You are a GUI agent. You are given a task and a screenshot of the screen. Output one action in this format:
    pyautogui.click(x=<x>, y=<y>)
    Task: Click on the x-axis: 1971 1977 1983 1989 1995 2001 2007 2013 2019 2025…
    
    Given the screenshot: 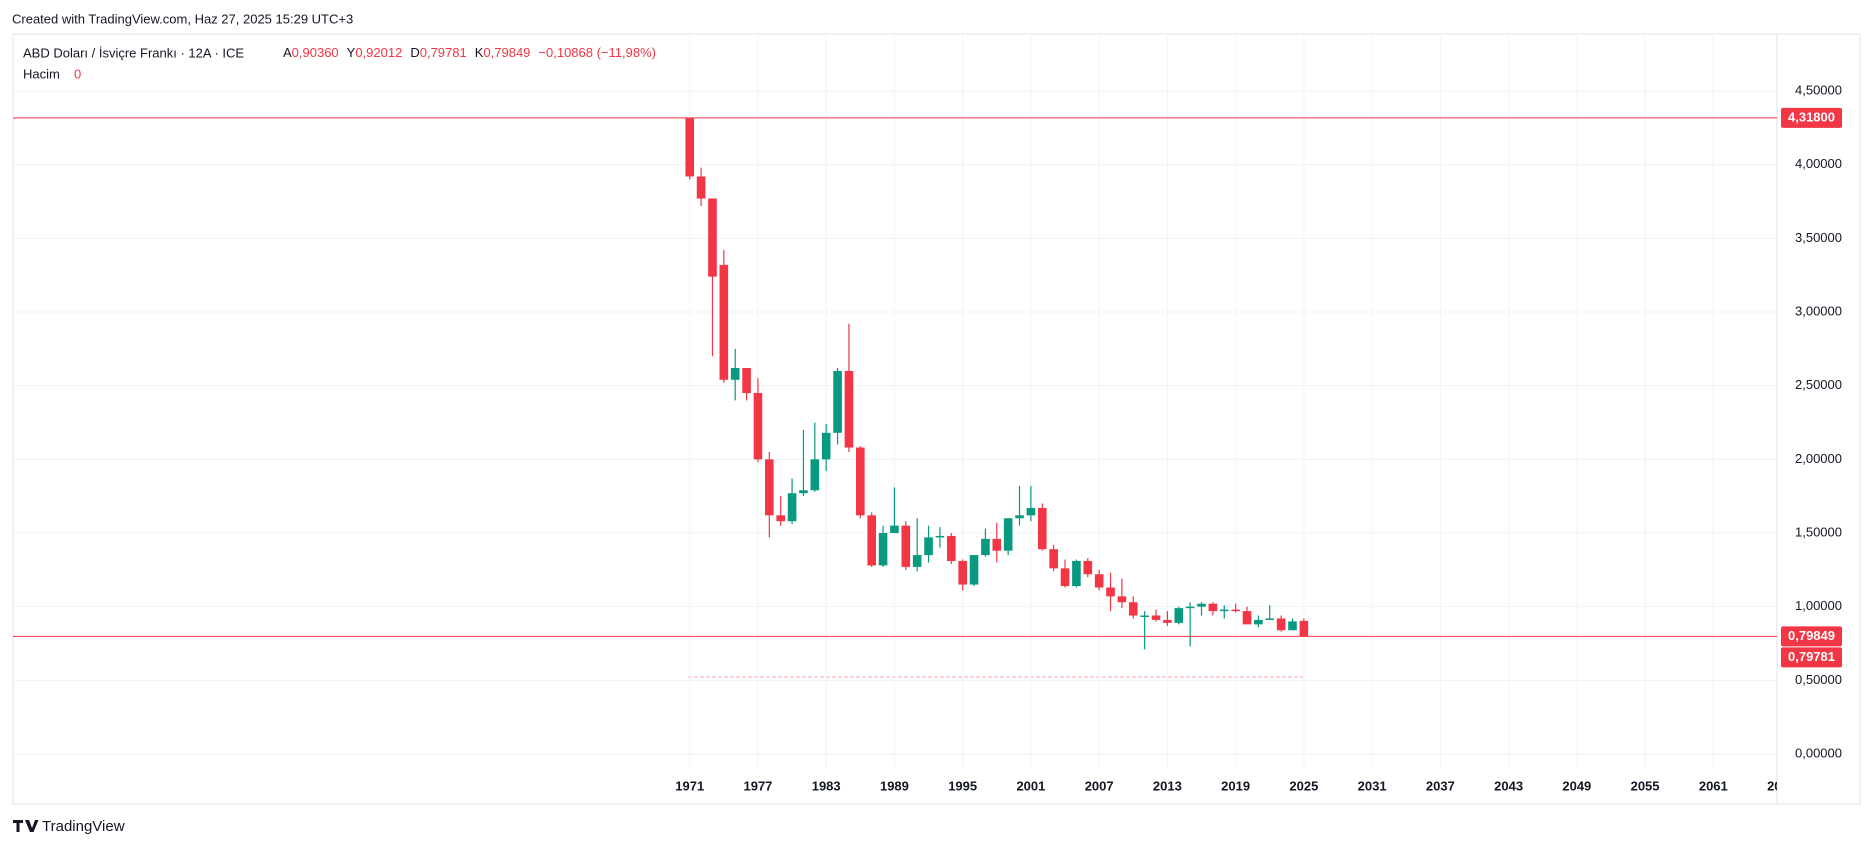 What is the action you would take?
    pyautogui.click(x=1235, y=785)
    